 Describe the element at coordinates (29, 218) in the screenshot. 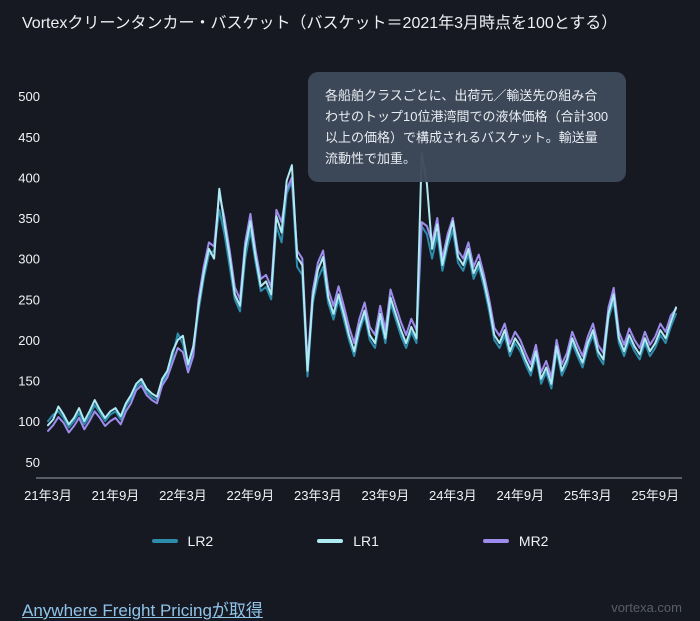

I see `y-axis-tick: 350` at that location.